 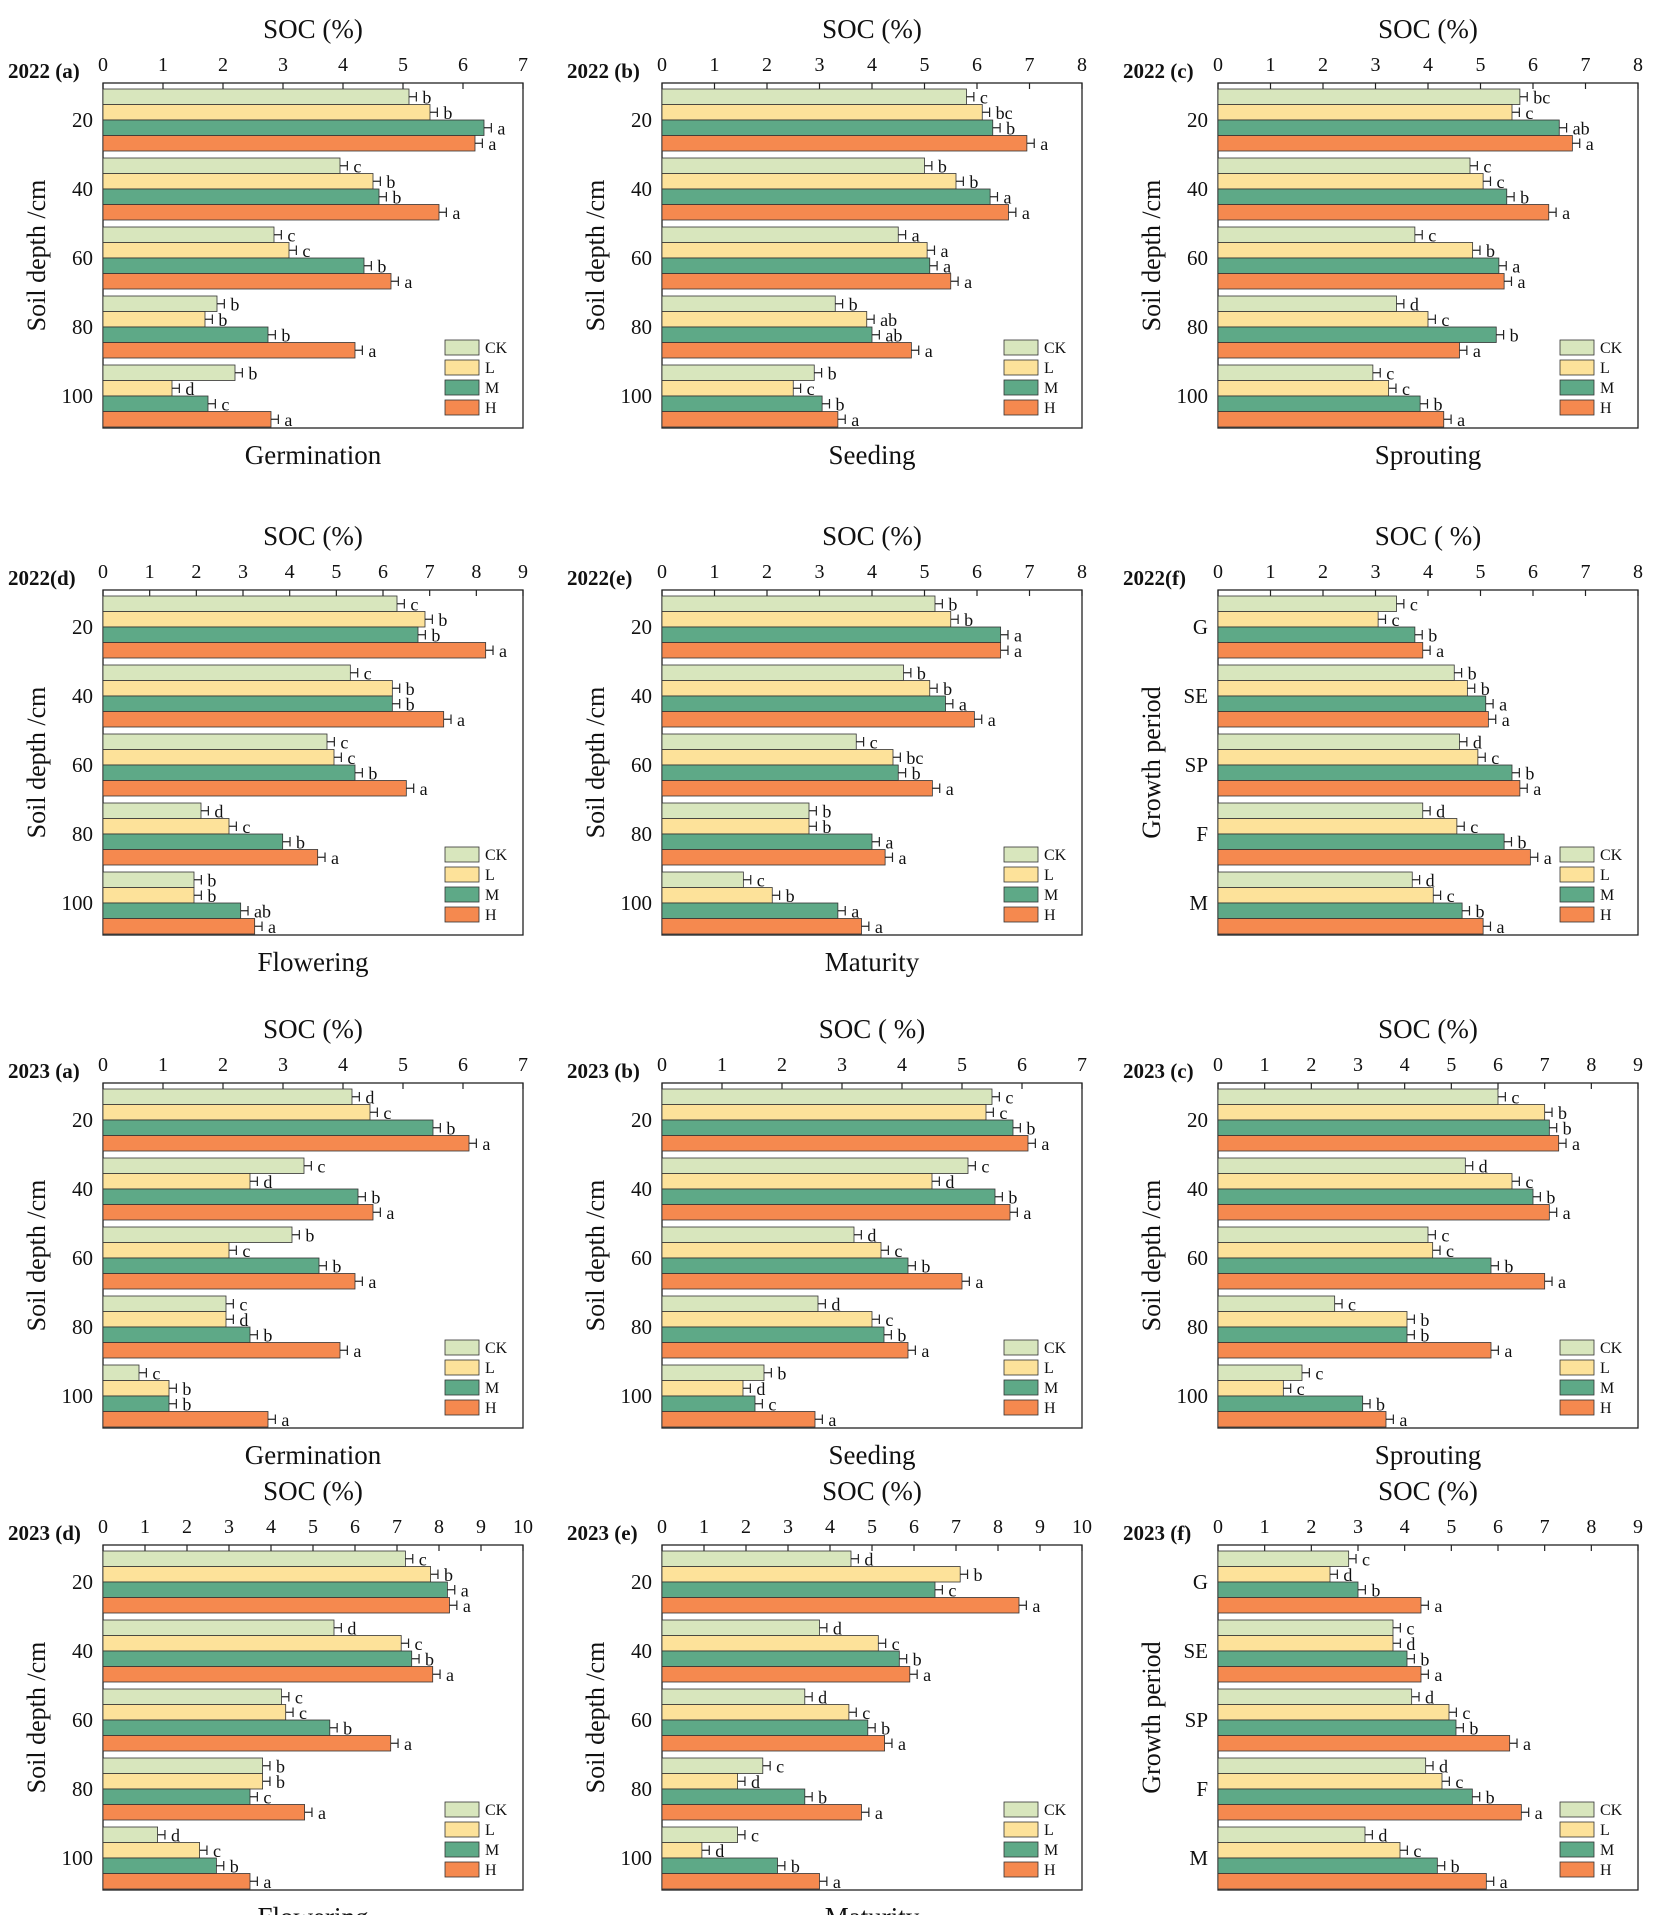 What do you see at coordinates (462, 1347) in the screenshot?
I see `legend-swatch-CK` at bounding box center [462, 1347].